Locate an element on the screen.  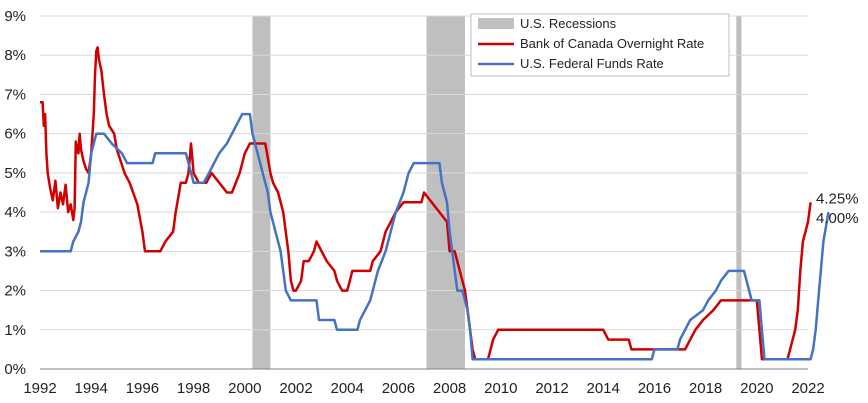
legend-label-fed: U.S. Federal Funds Rate is located at coordinates (592, 63).